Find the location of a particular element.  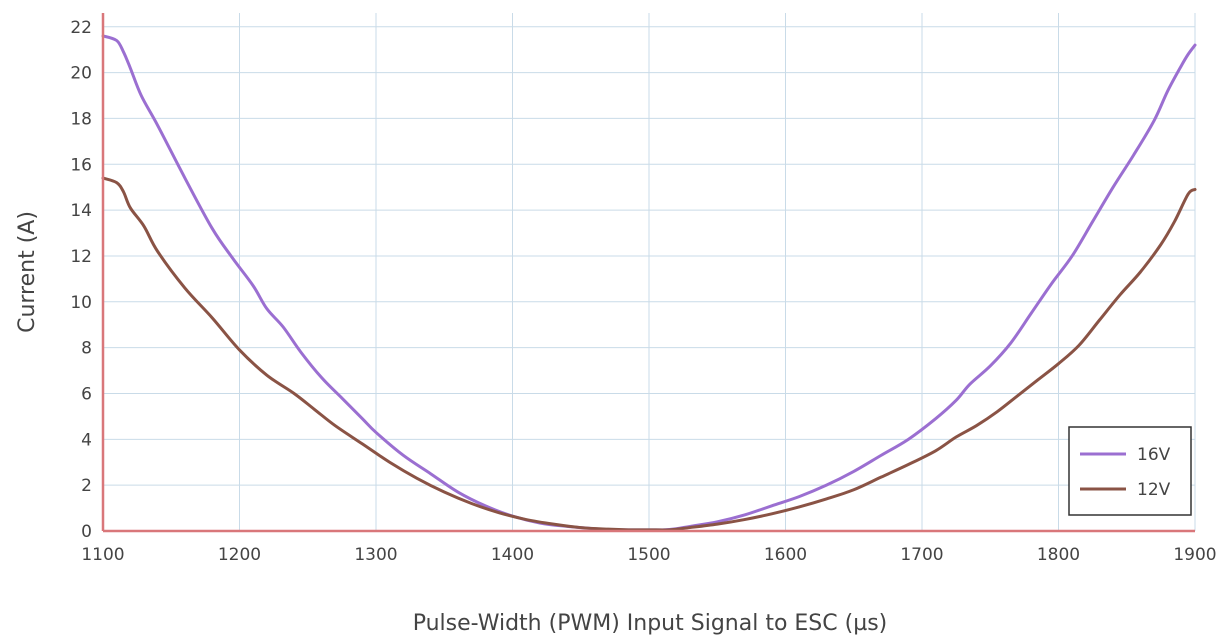

y-tick-label: 16 is located at coordinates (81, 165).